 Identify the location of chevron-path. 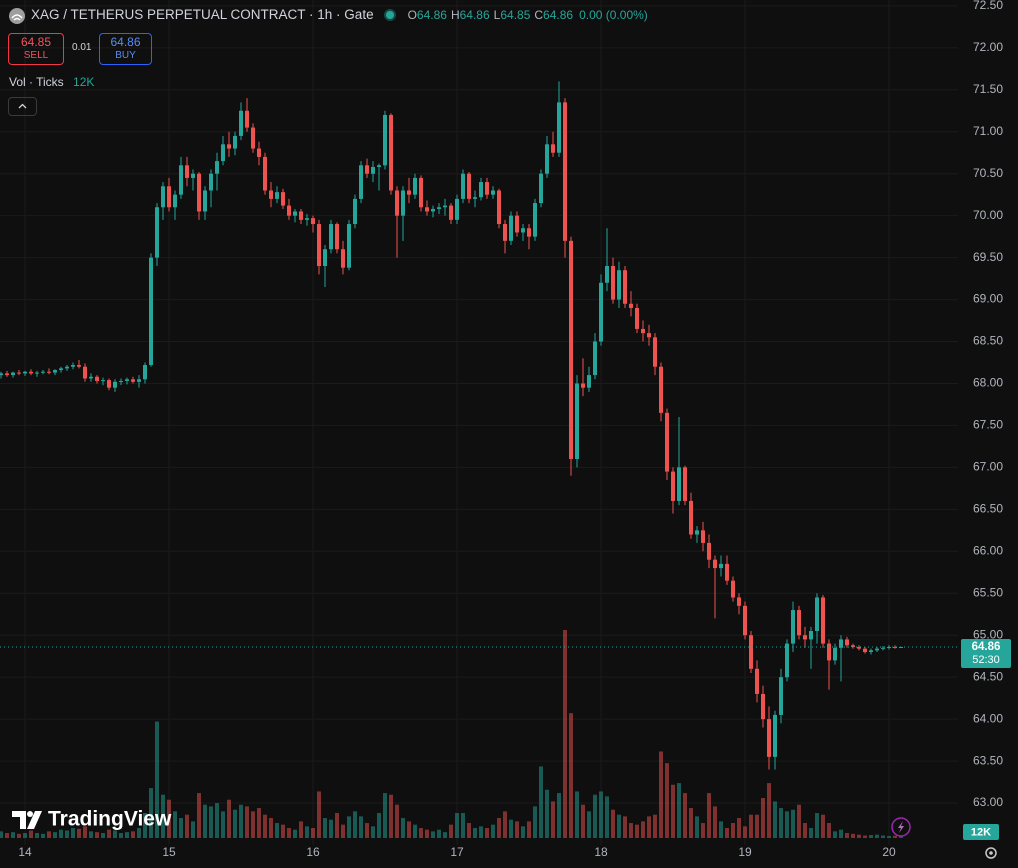
(22, 106).